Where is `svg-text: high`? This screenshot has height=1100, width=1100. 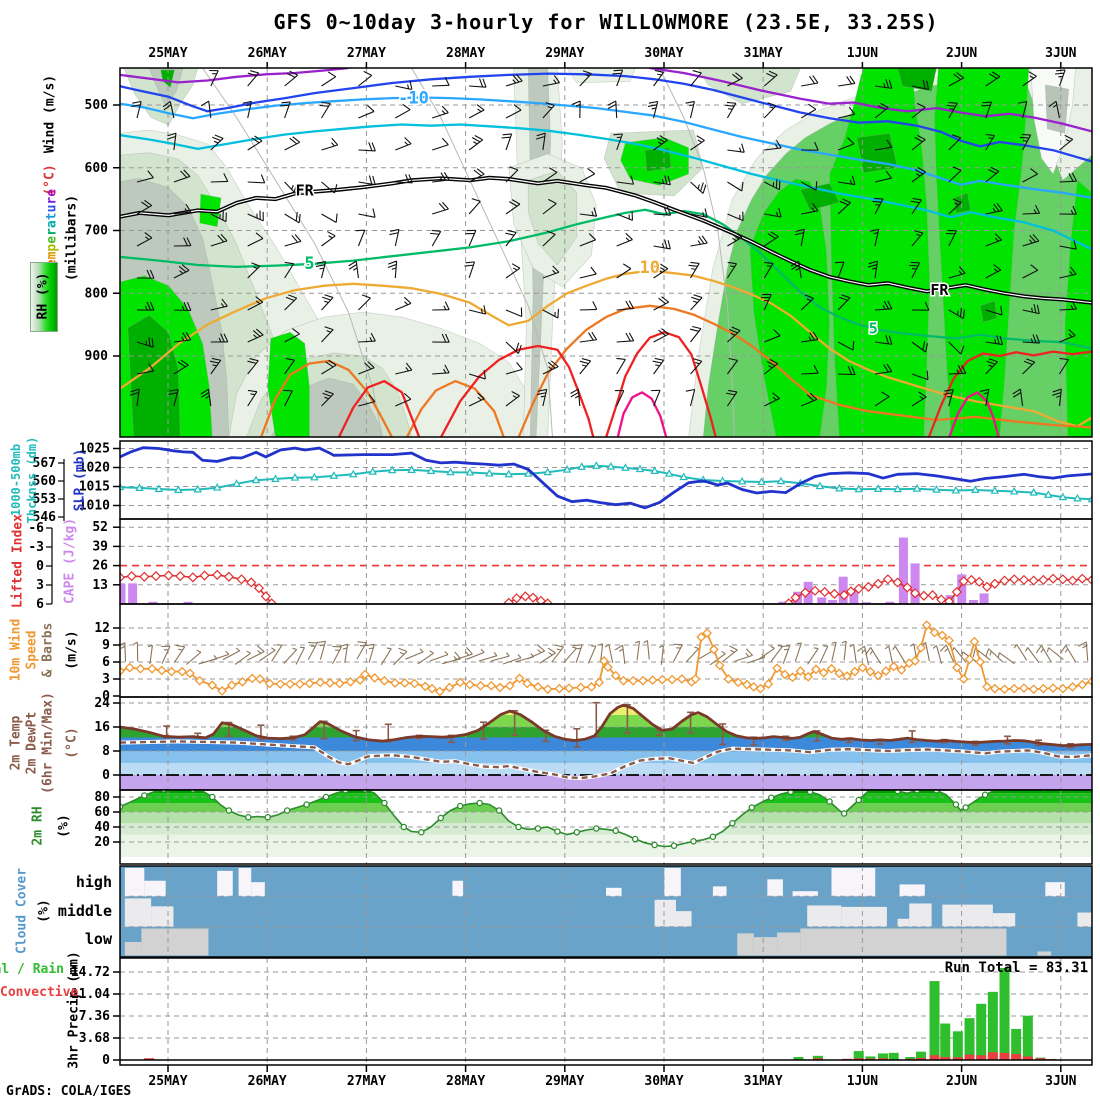
svg-text: high is located at coordinates (94, 882).